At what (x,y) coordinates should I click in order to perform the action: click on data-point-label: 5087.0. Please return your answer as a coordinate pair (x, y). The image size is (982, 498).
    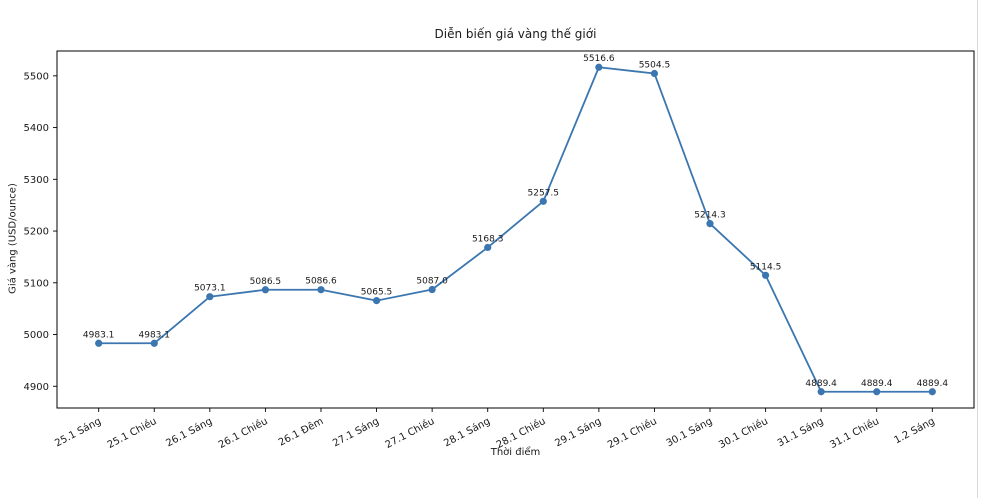
    Looking at the image, I should click on (432, 282).